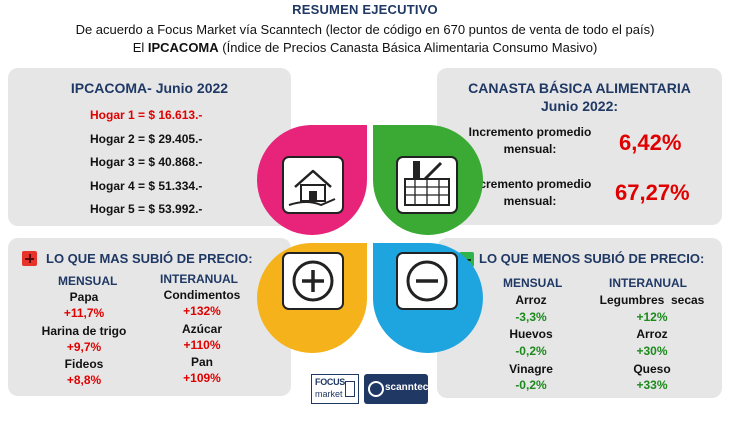  What do you see at coordinates (652, 300) in the screenshot?
I see `menos-interanual-item-1: Legumbres secas` at bounding box center [652, 300].